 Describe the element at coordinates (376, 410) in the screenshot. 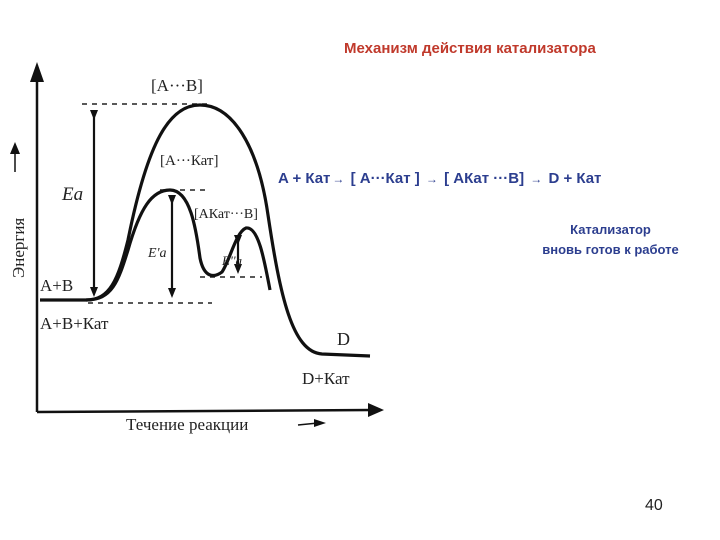

I see `x-axis-arrow-icon` at that location.